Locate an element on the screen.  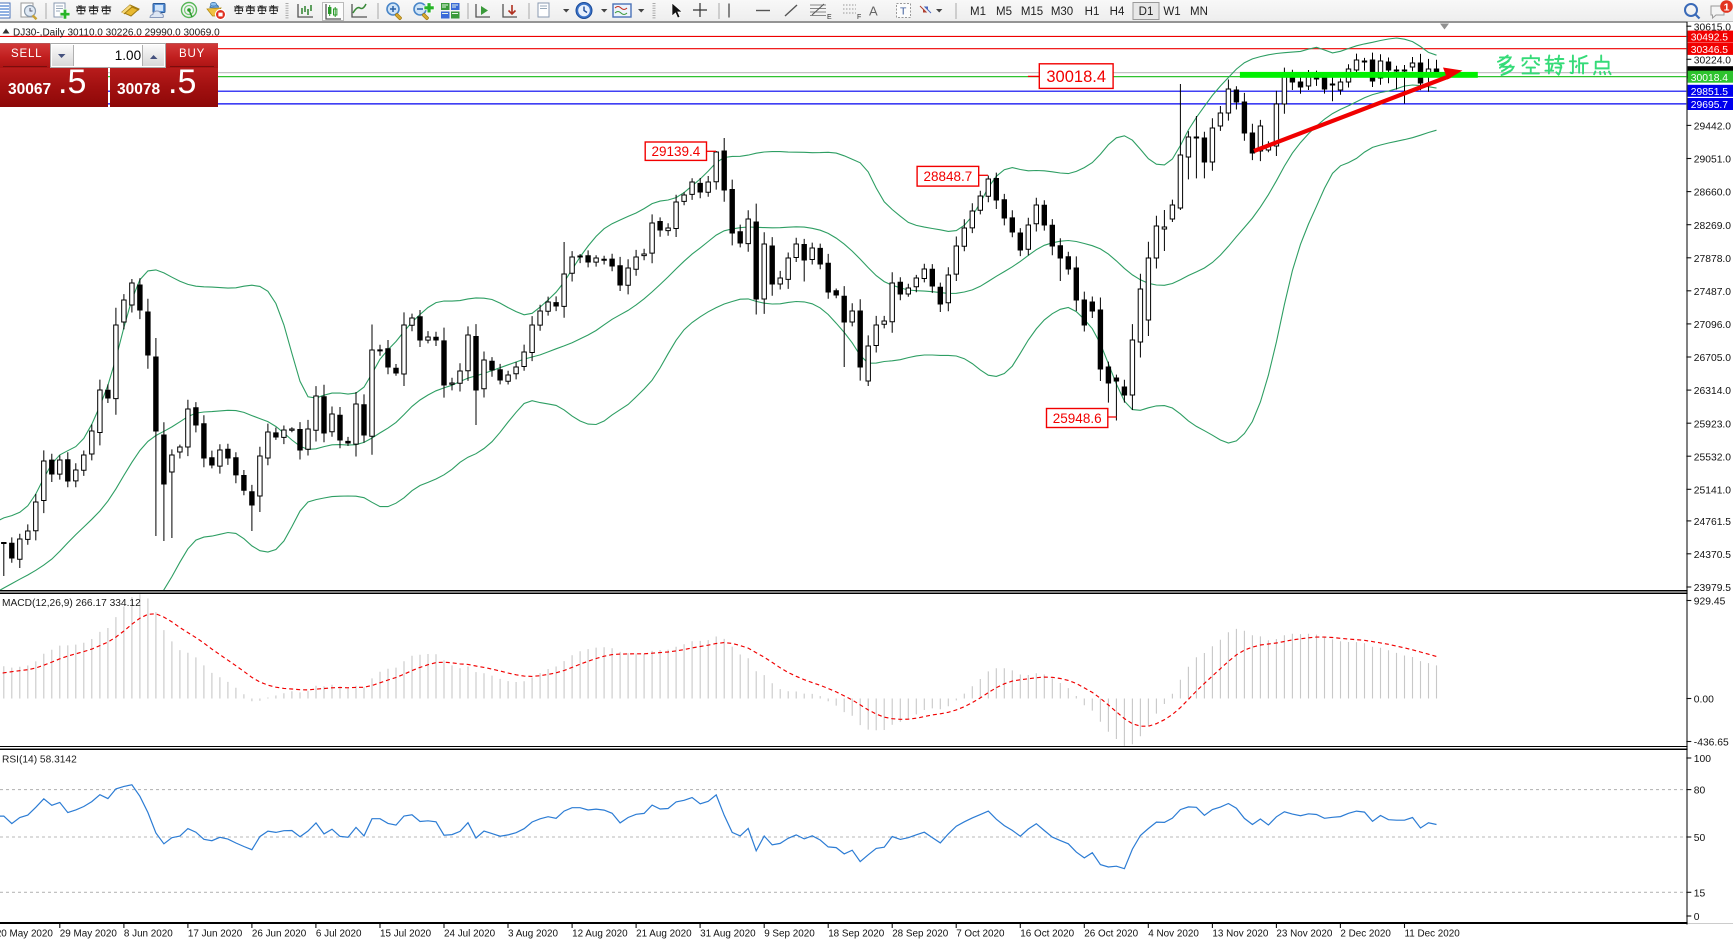
svg-text: 80 is located at coordinates (1700, 791).